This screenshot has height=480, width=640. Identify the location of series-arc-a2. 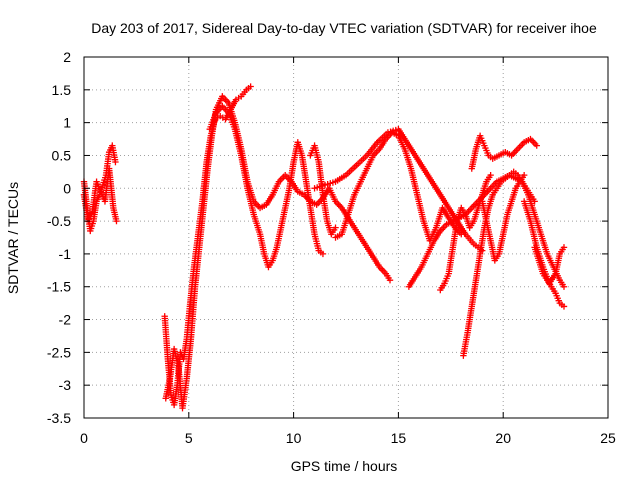
(100, 195).